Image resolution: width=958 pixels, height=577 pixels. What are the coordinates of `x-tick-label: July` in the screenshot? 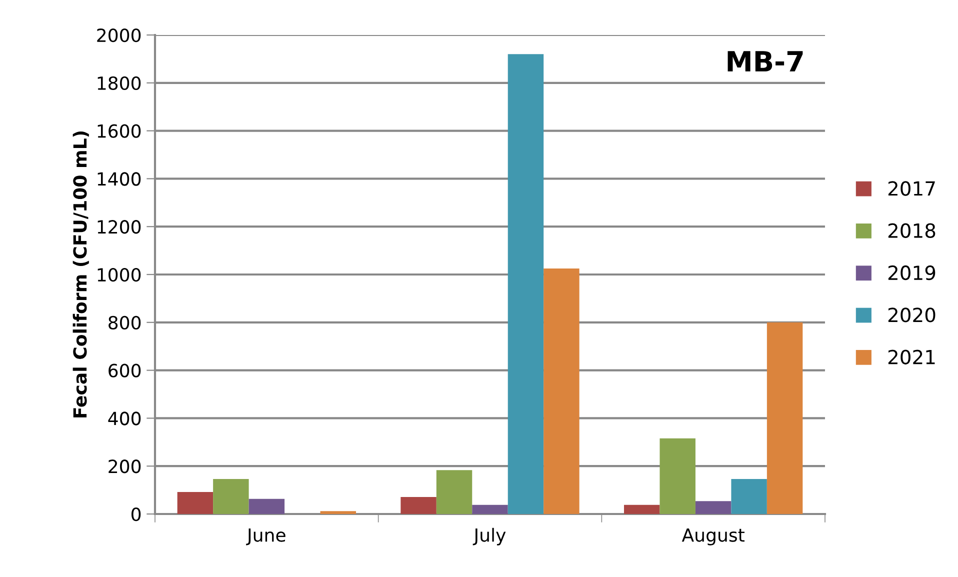 It's located at (489, 537).